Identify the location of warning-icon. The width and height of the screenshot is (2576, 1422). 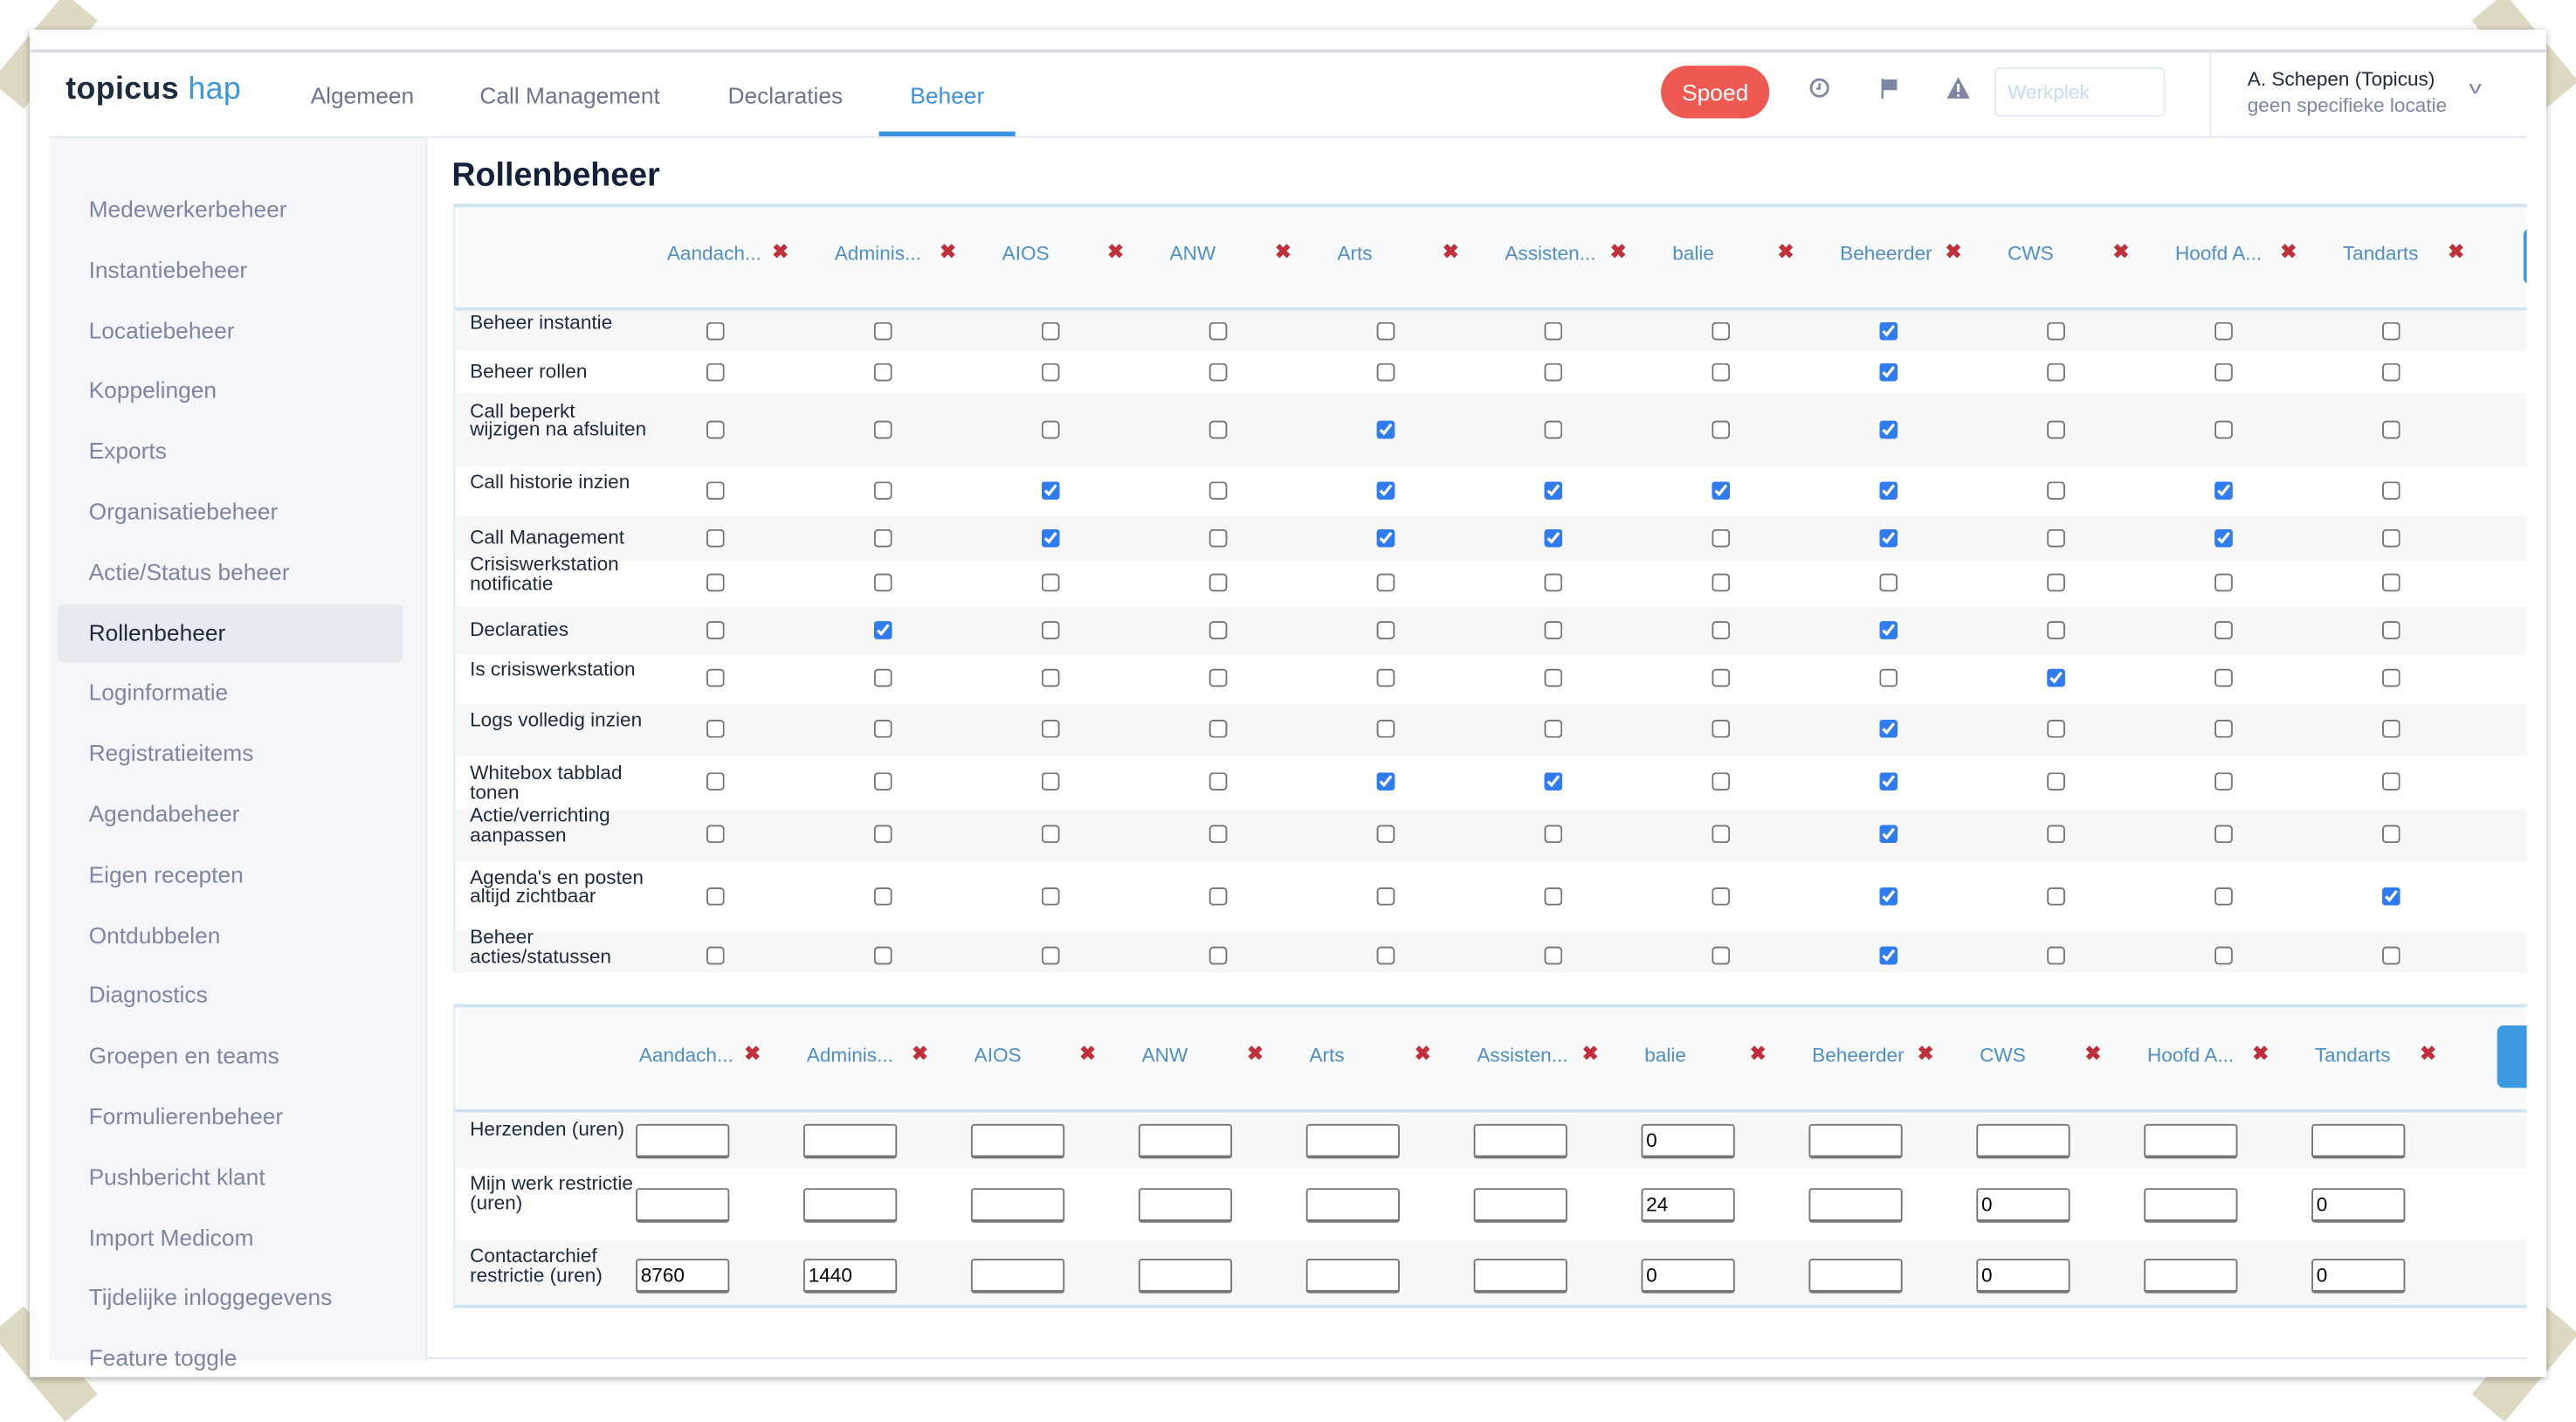
(1959, 90).